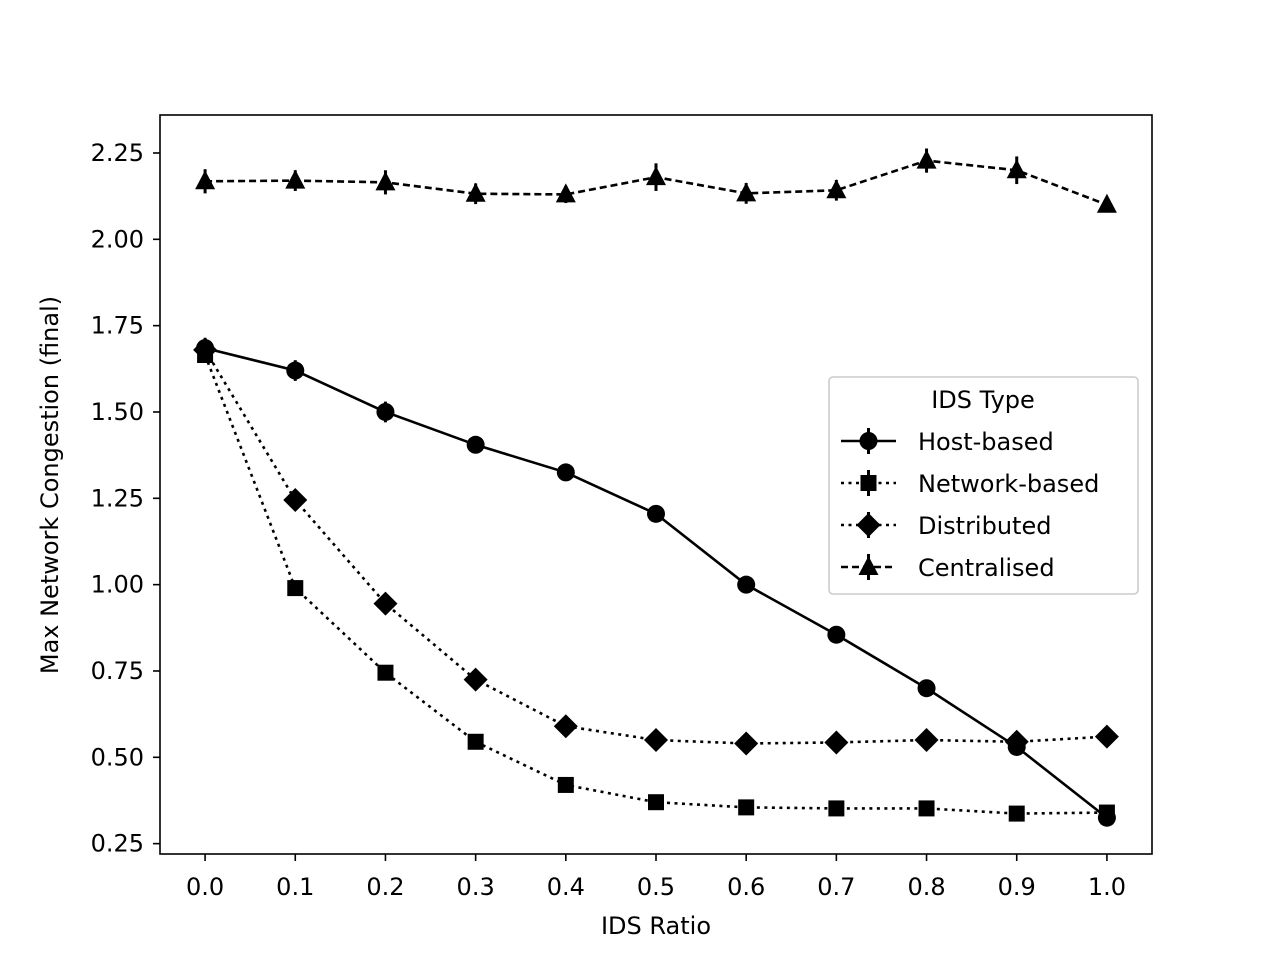 This screenshot has height=960, width=1280. I want to click on x-tick-label: 0.0, so click(205, 887).